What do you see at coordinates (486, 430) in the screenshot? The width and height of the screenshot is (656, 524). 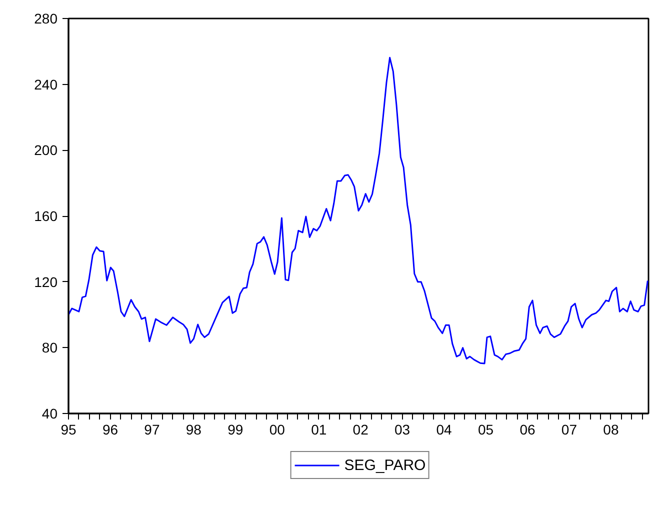 I see `x-tick-label: 05` at bounding box center [486, 430].